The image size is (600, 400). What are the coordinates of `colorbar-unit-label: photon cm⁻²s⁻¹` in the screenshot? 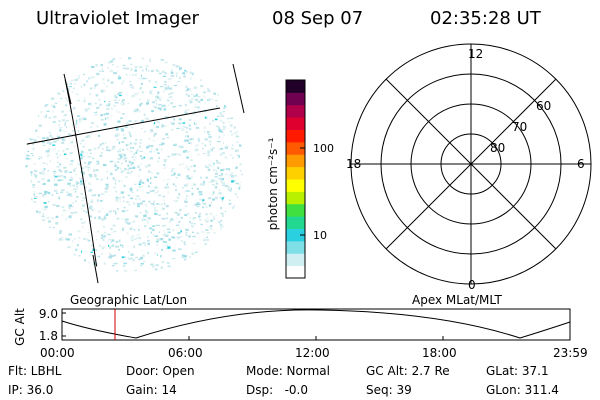 It's located at (273, 183).